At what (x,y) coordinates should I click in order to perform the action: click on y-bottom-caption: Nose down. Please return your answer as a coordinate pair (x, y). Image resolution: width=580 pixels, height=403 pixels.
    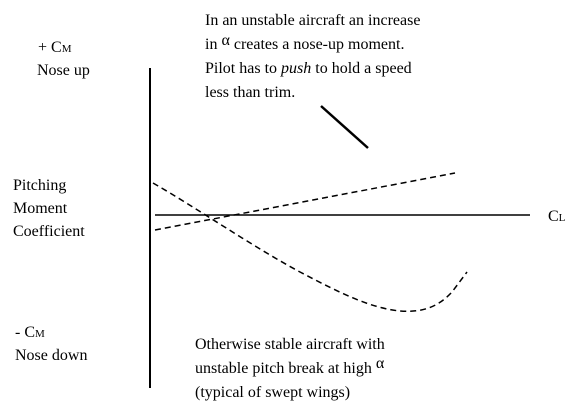
    Looking at the image, I should click on (51, 355).